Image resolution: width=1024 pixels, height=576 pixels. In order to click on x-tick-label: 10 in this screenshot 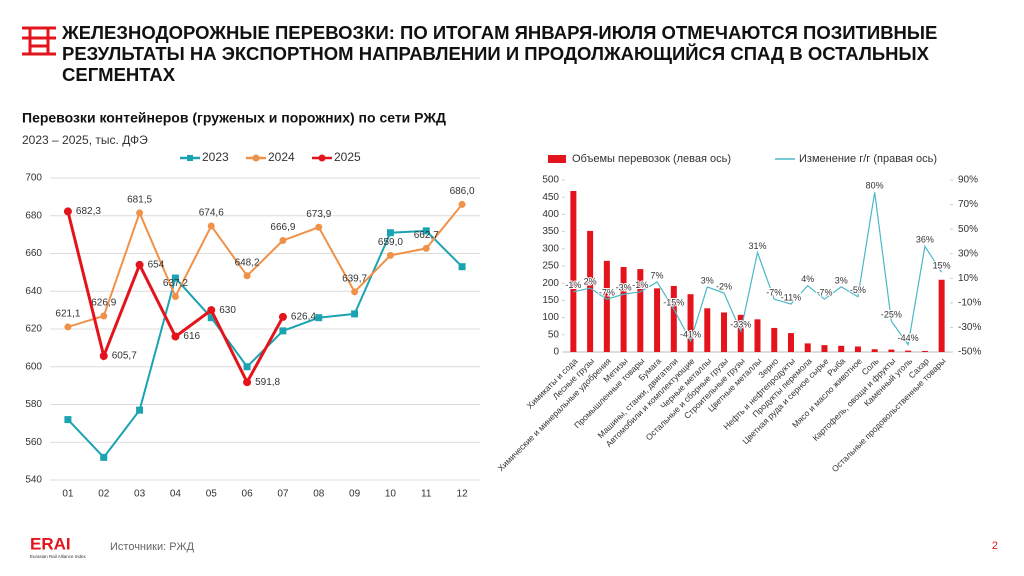, I will do `click(391, 494)`.